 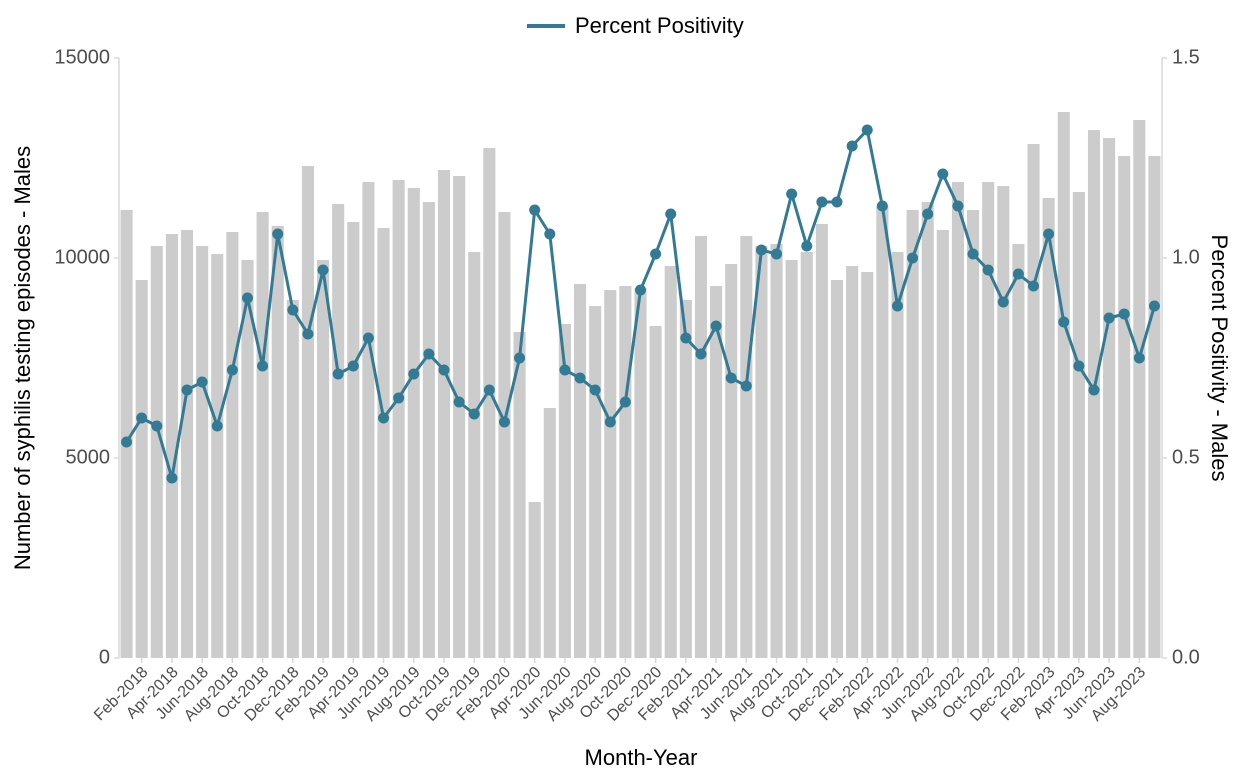 I want to click on y2-tick-label: 1.5, so click(x=1186, y=57).